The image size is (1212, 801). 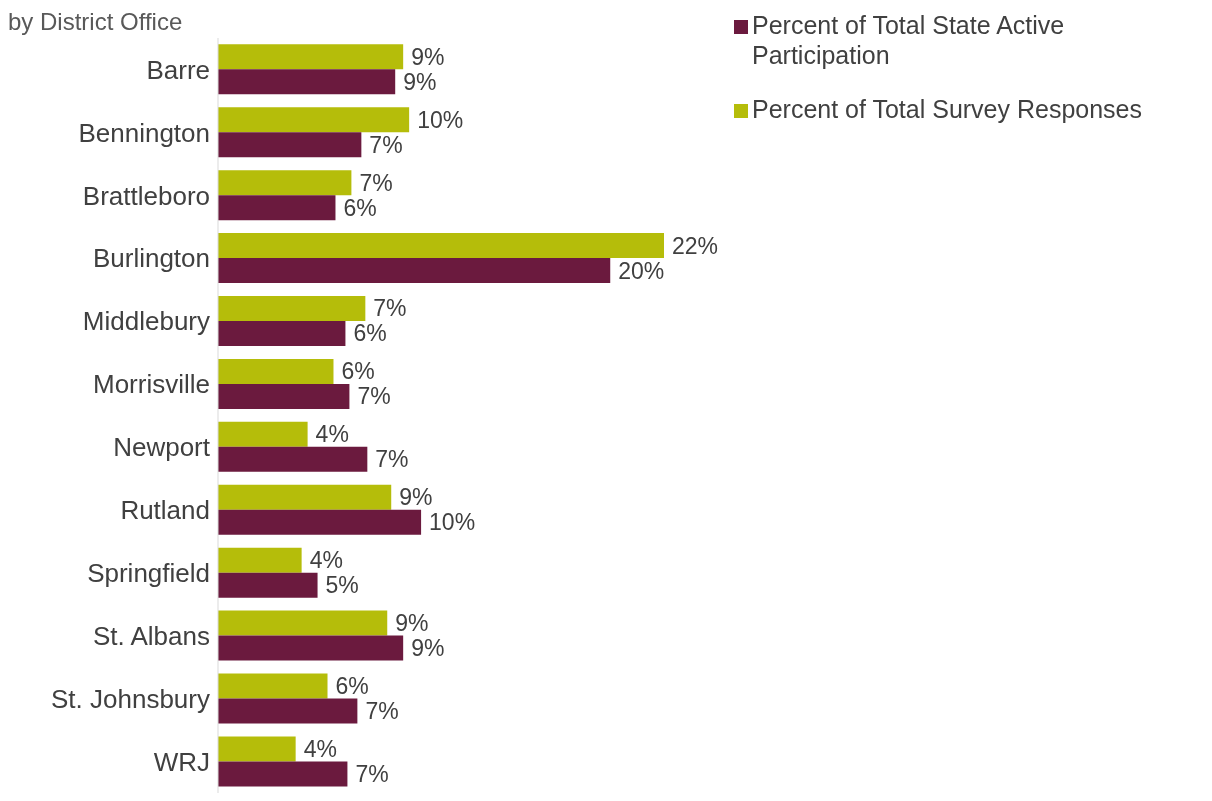 What do you see at coordinates (148, 573) in the screenshot?
I see `y-tick-label: Springfield` at bounding box center [148, 573].